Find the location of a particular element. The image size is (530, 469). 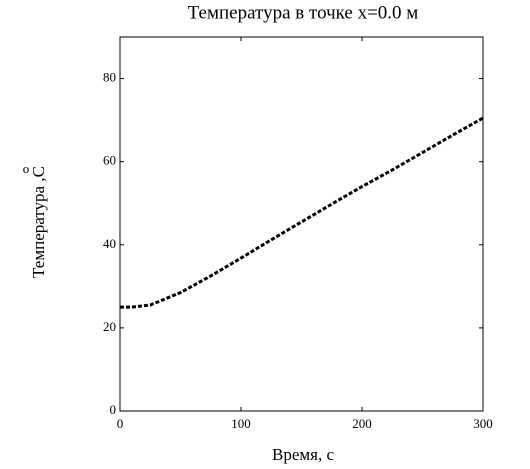

y-tick-label: 80 is located at coordinates (109, 77).